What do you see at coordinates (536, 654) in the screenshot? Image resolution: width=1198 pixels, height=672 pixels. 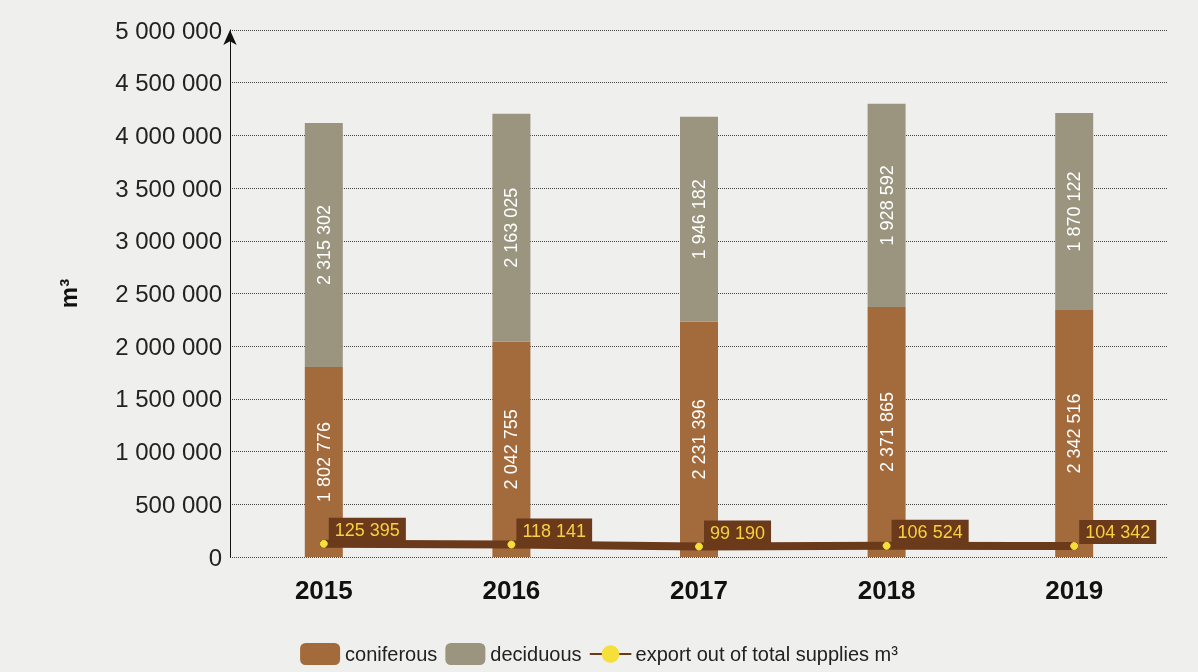 I see `legend-label: deciduous` at bounding box center [536, 654].